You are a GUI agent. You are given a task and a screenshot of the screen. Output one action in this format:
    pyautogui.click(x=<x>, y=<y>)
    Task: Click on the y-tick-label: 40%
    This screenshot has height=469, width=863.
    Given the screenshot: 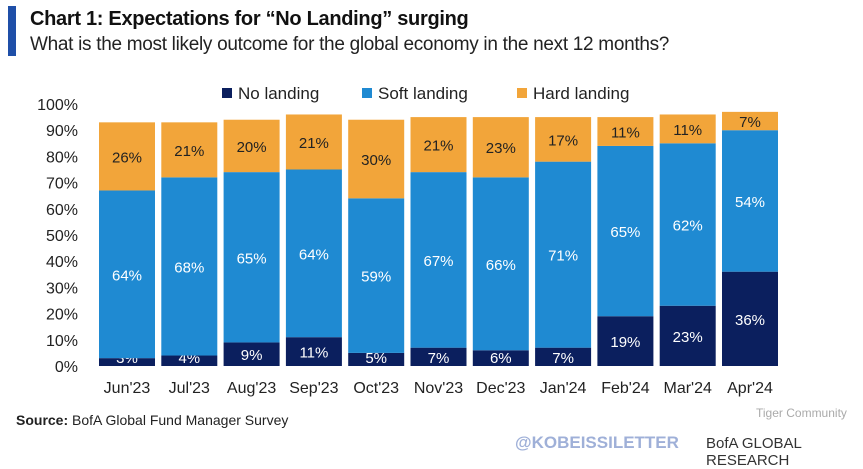 What is the action you would take?
    pyautogui.click(x=62, y=262)
    